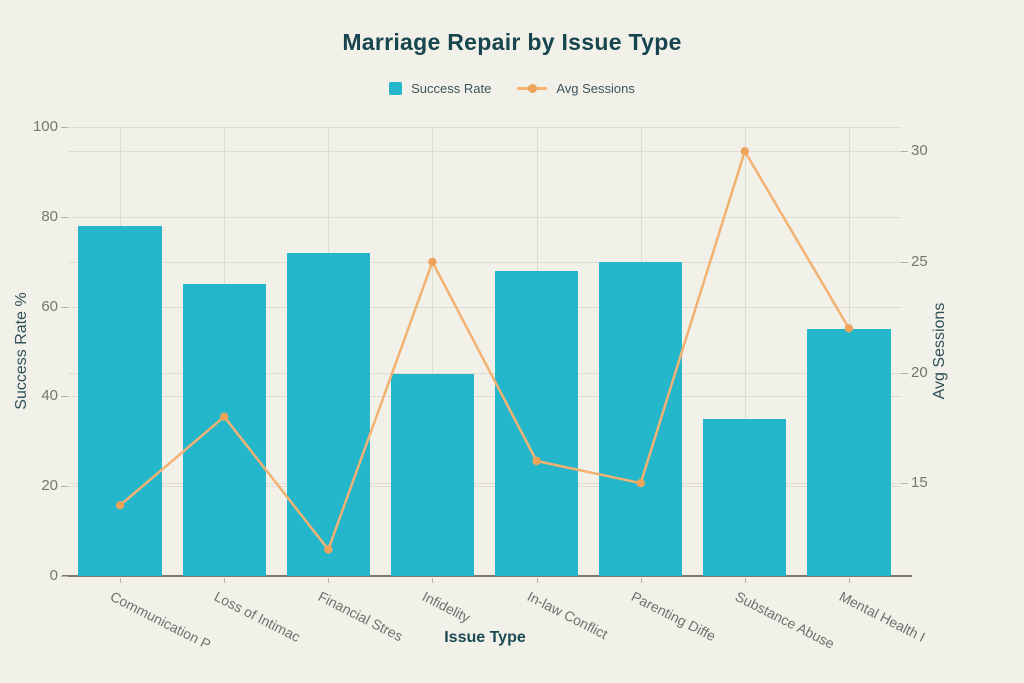 This screenshot has height=683, width=1024. What do you see at coordinates (939, 351) in the screenshot?
I see `y-axis-right-title: Avg Sessions` at bounding box center [939, 351].